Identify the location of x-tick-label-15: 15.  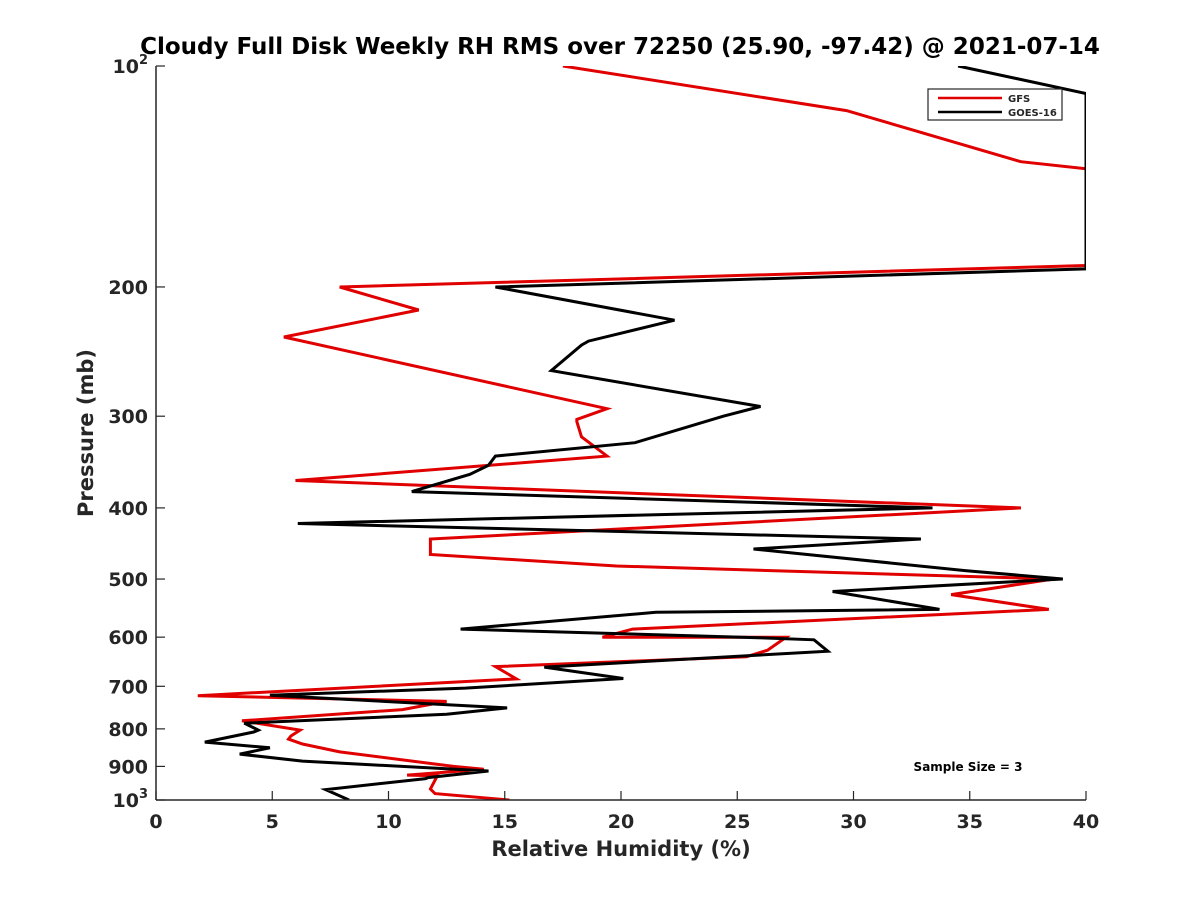
(505, 822).